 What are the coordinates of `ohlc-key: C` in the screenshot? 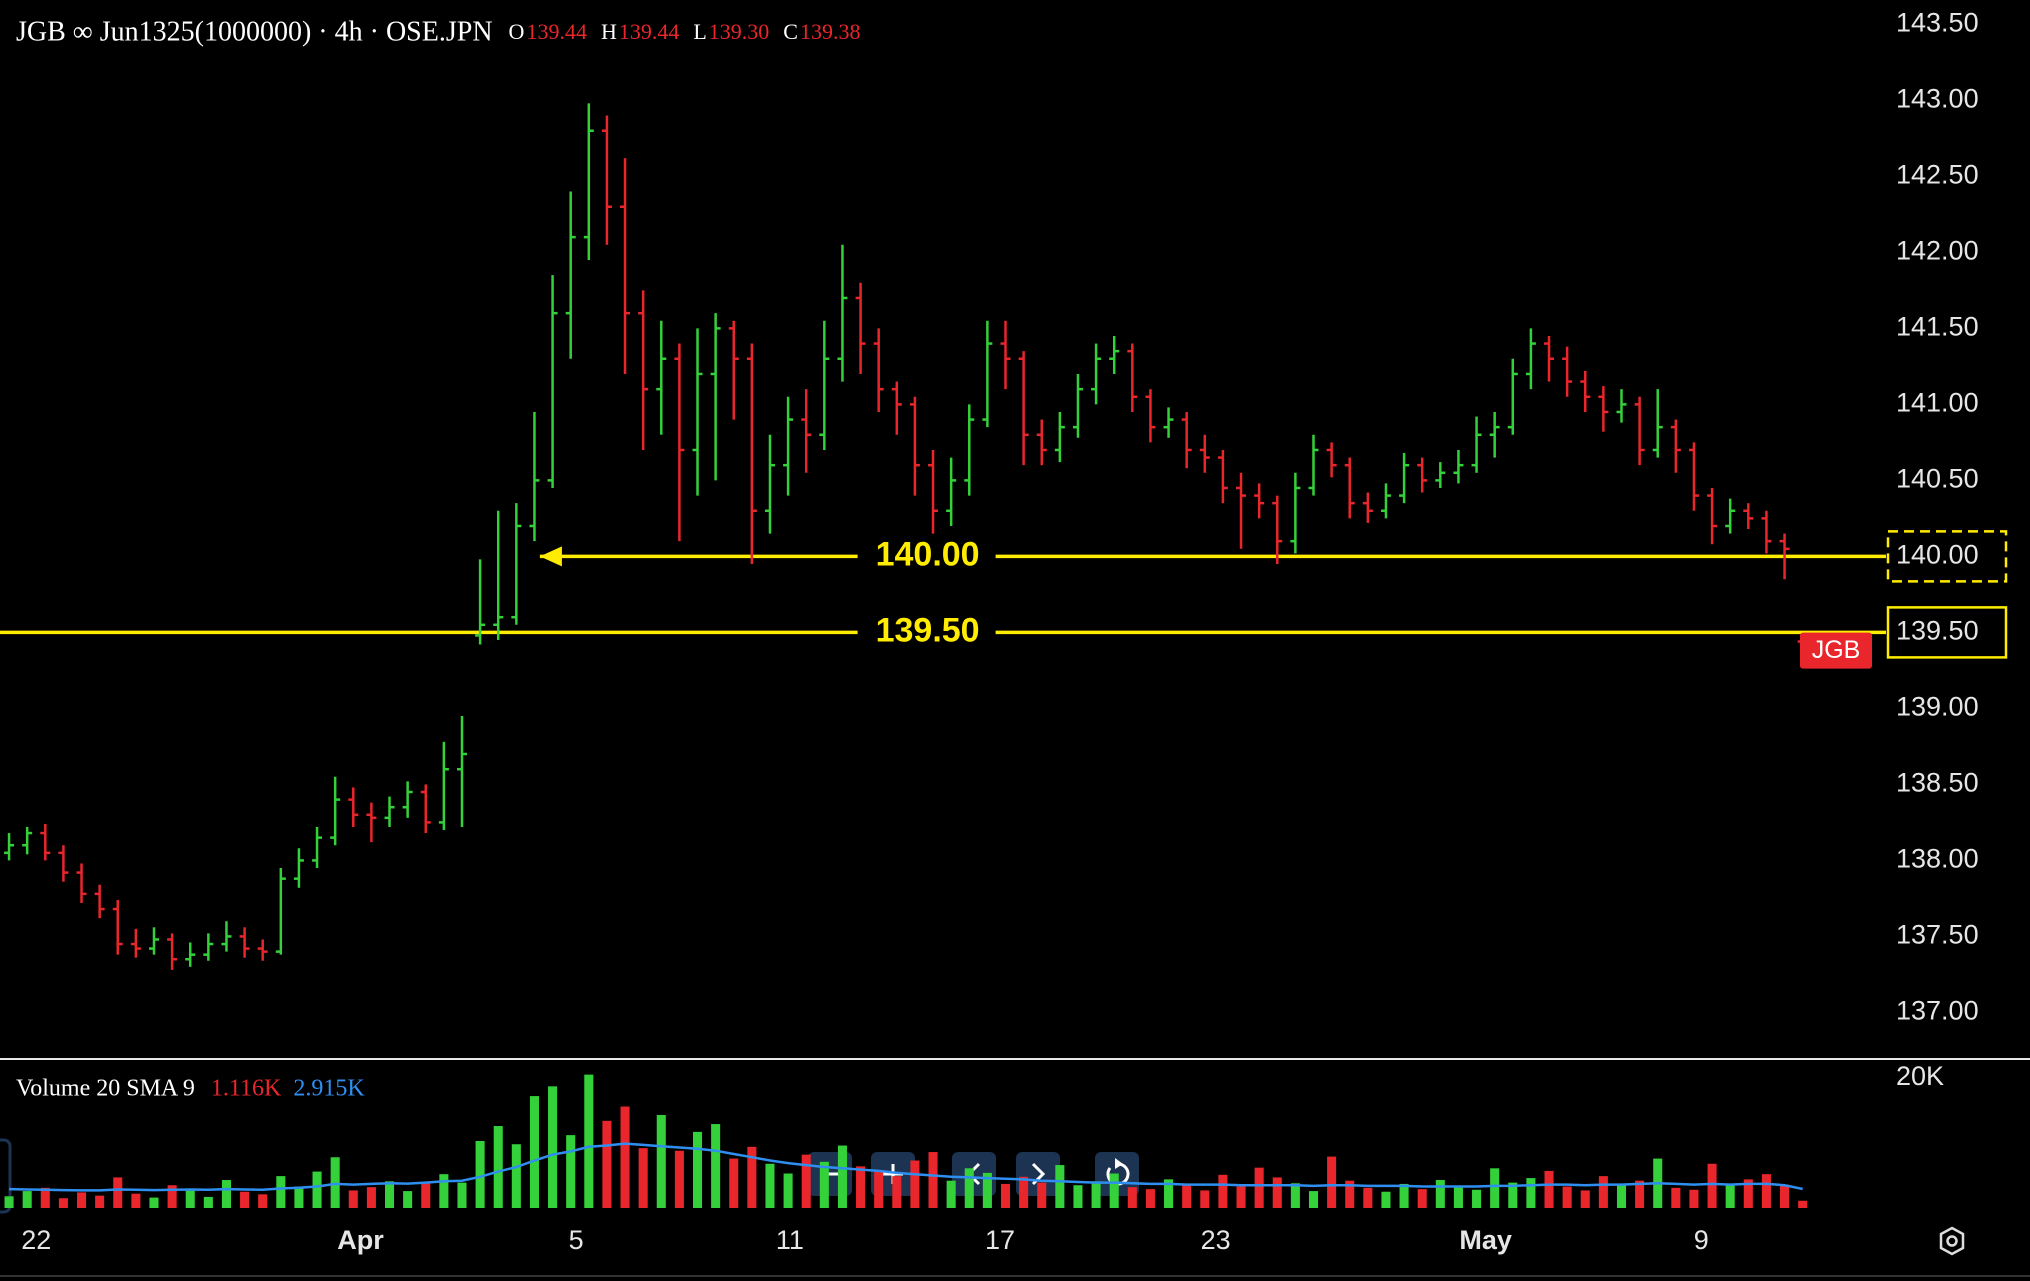 It's located at (790, 31).